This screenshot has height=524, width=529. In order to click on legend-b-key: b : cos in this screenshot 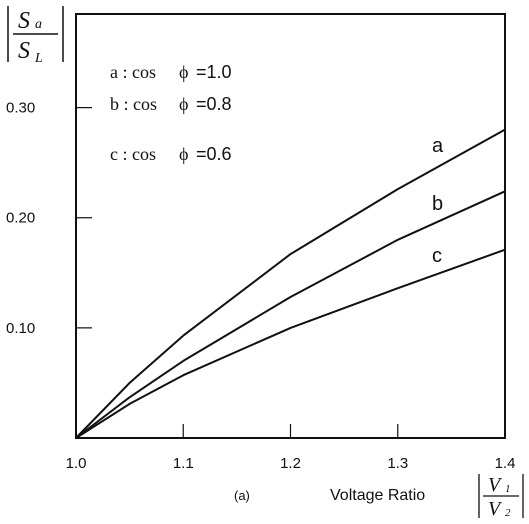, I will do `click(133, 104)`.